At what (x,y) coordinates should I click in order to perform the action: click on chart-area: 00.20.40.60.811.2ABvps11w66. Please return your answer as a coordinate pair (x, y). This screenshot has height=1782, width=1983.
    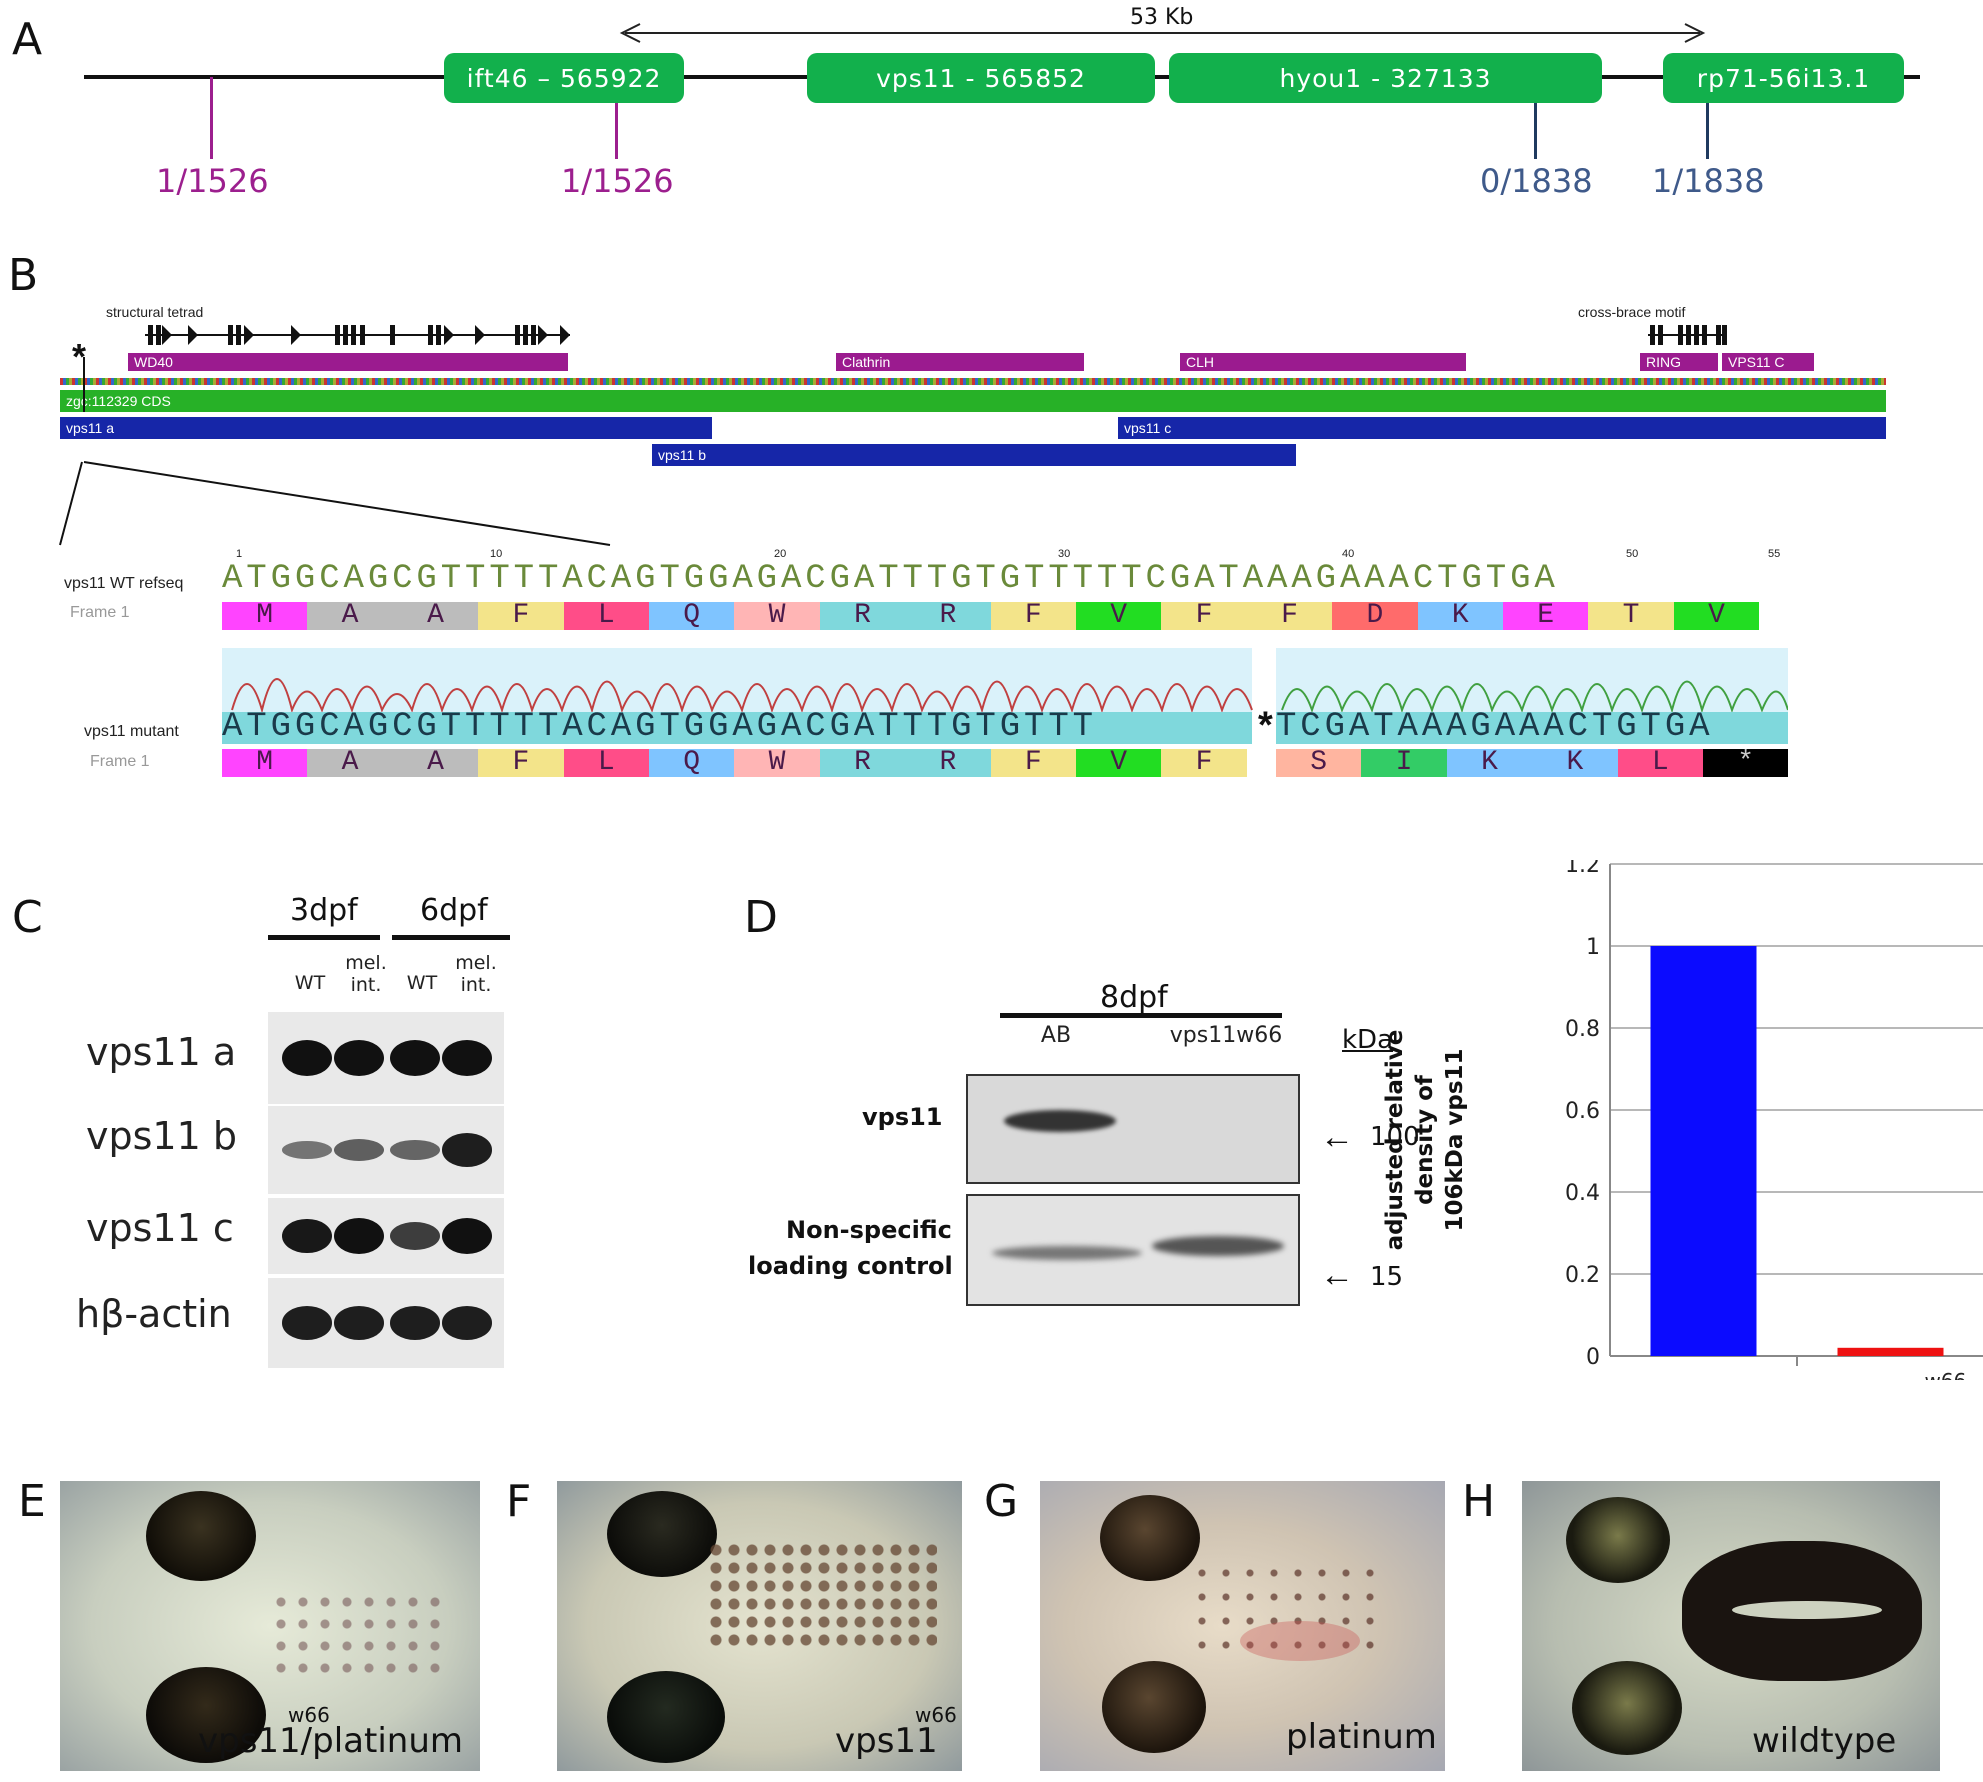
    Looking at the image, I should click on (1768, 1130).